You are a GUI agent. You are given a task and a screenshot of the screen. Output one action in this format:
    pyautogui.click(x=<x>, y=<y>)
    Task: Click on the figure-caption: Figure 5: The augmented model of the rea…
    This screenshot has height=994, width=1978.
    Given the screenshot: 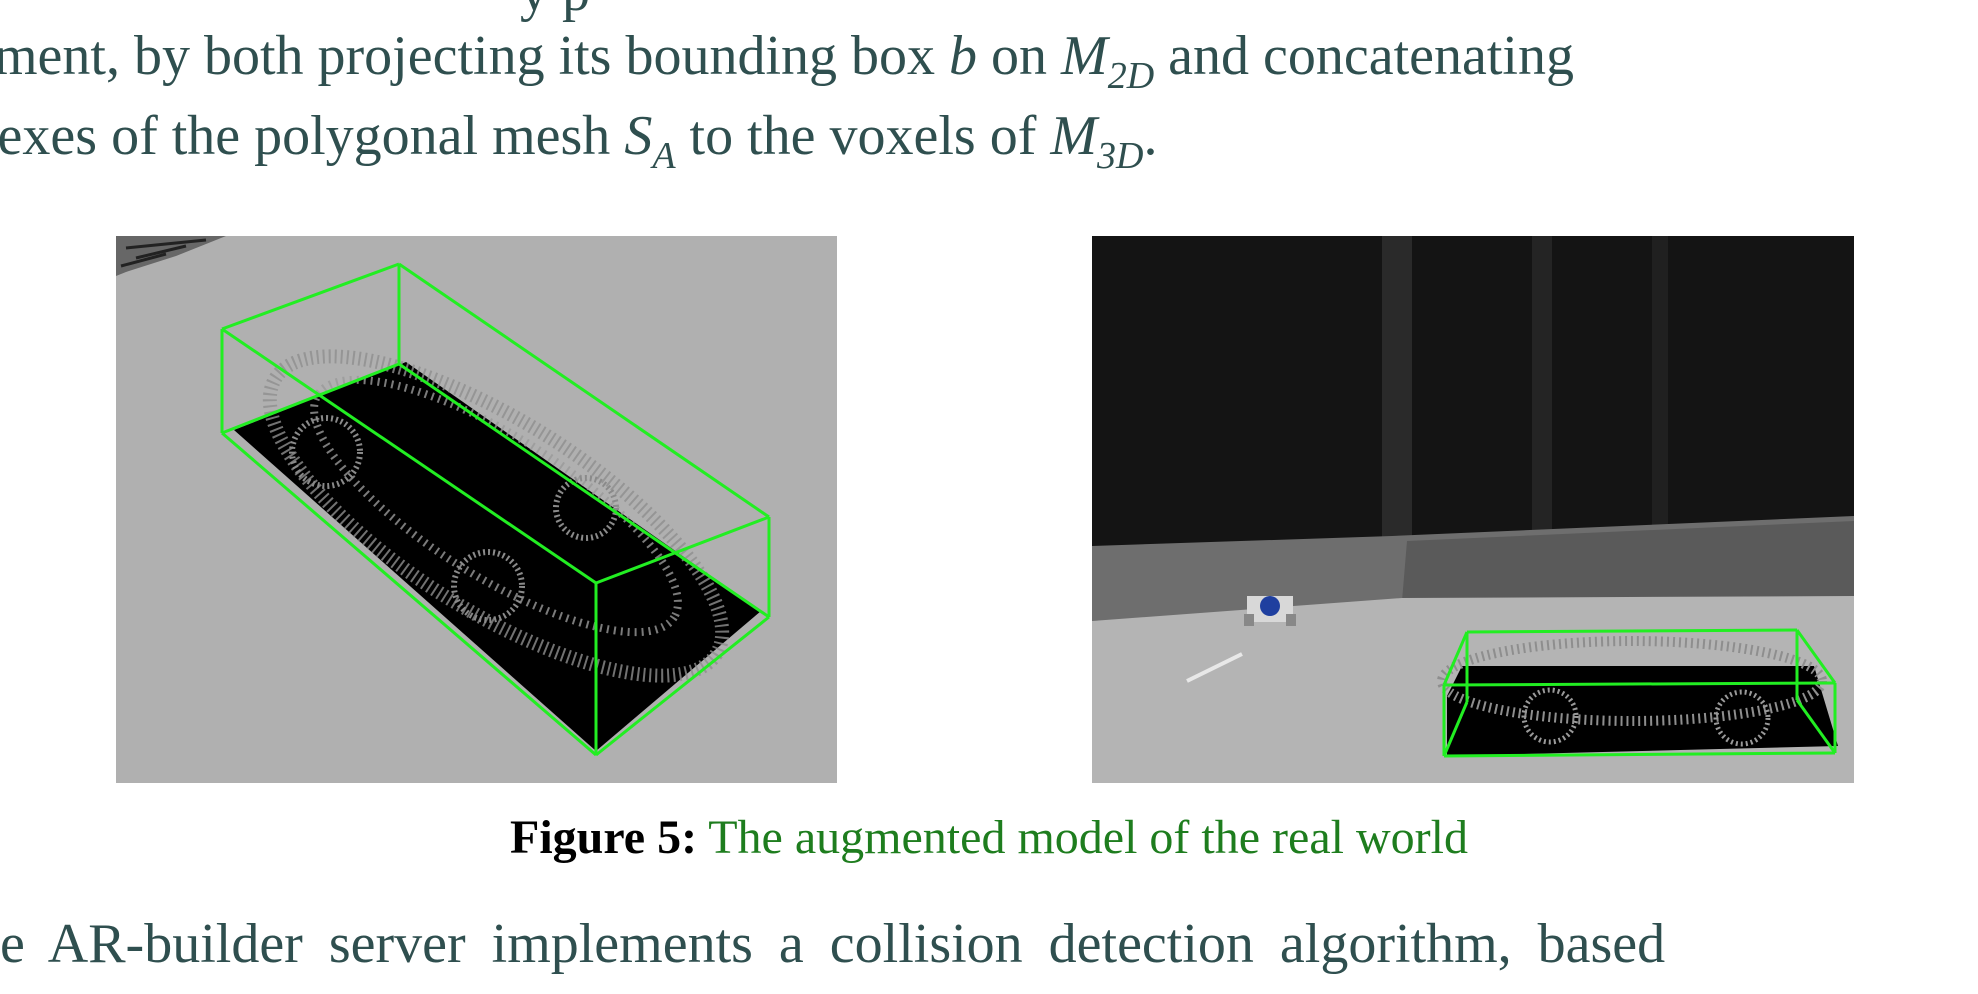 What is the action you would take?
    pyautogui.click(x=989, y=838)
    